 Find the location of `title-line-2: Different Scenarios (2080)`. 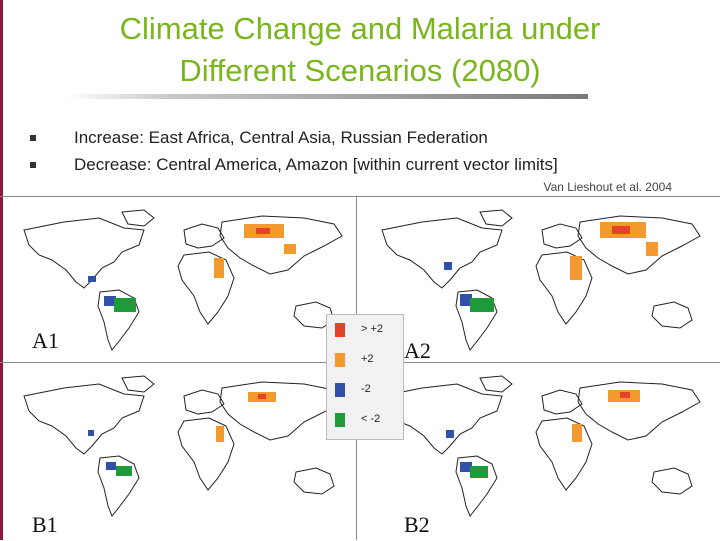

title-line-2: Different Scenarios (2080) is located at coordinates (360, 70).